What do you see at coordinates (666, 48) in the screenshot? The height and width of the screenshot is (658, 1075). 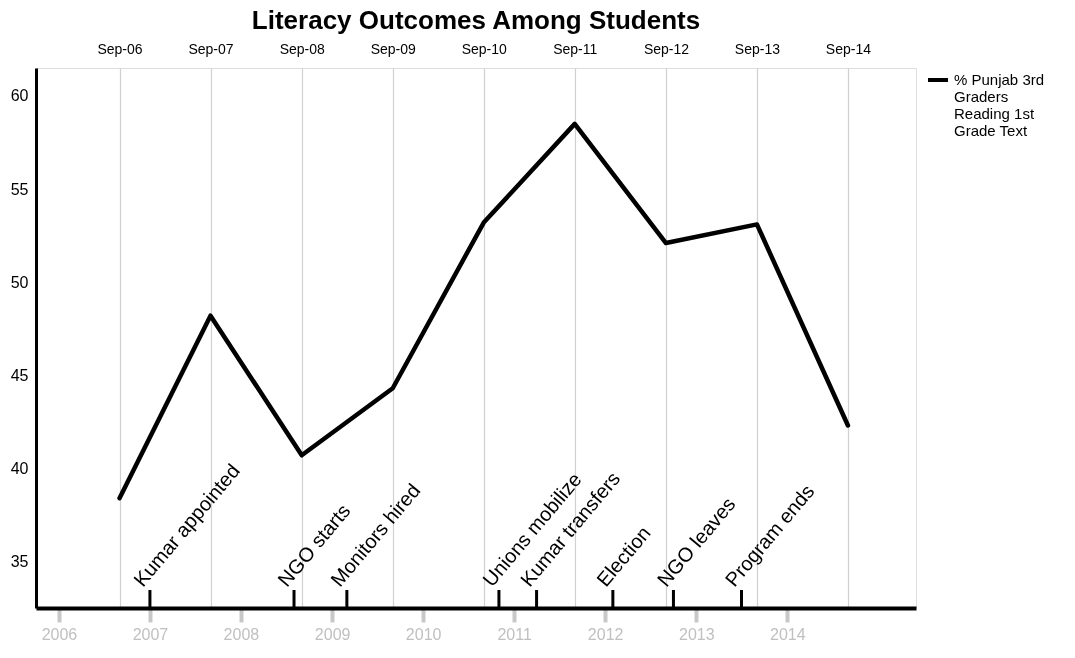 I see `x2-tick-label: Sep-12` at bounding box center [666, 48].